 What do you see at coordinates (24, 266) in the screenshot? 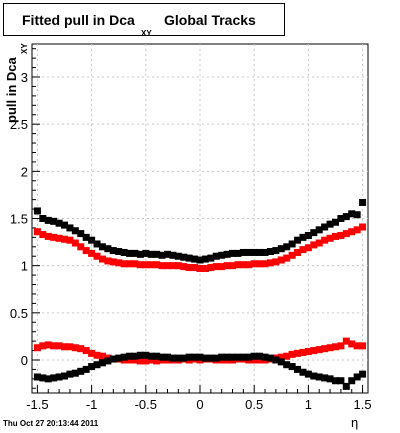
I see `y-tick-label: 1` at bounding box center [24, 266].